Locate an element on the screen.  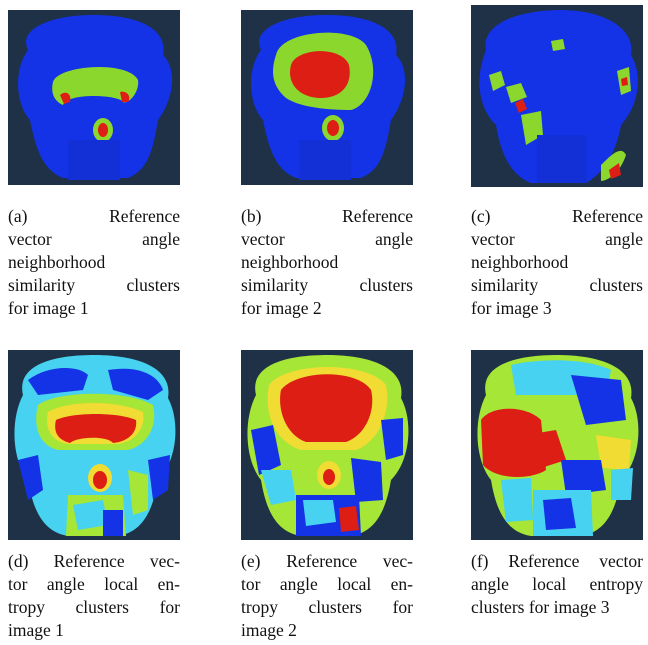
panel-a-image is located at coordinates (94, 97).